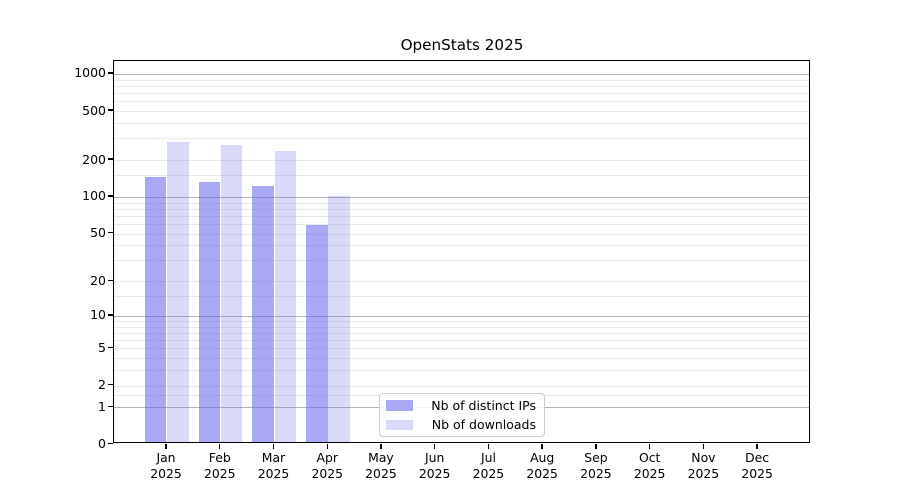  What do you see at coordinates (483, 405) in the screenshot?
I see `legend-label-nb-of-distinct-ips: Nb of distinct IPs` at bounding box center [483, 405].